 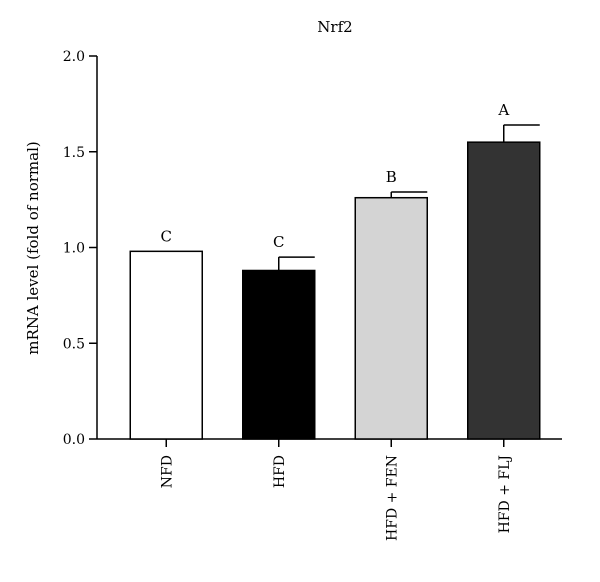 What do you see at coordinates (391, 318) in the screenshot?
I see `bar-hfd-fen` at bounding box center [391, 318].